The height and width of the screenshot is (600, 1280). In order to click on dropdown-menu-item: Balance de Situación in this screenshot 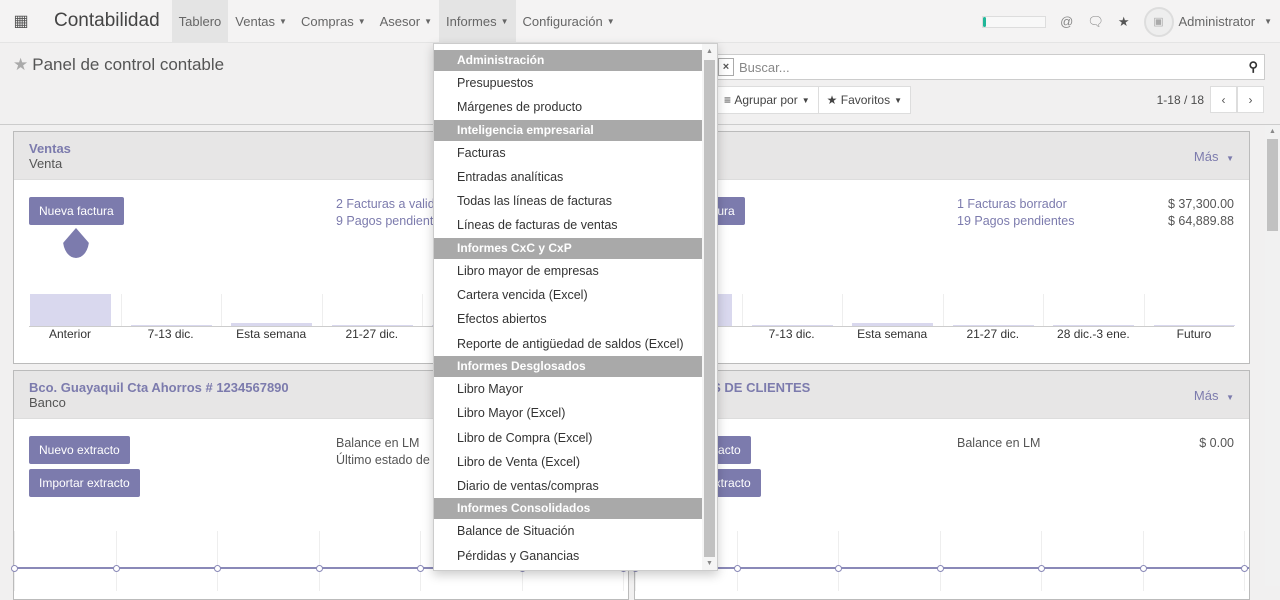, I will do `click(516, 531)`.